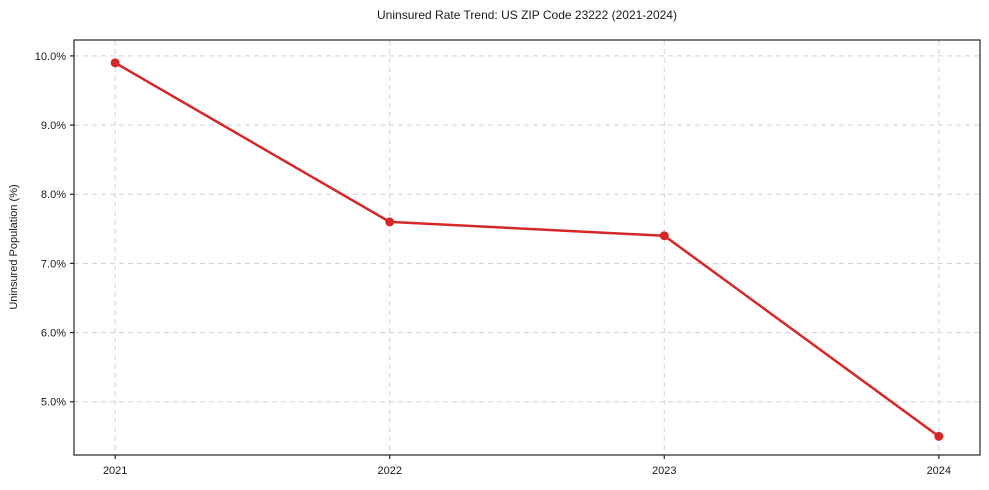 The height and width of the screenshot is (490, 989). I want to click on x-tick-label: 2021, so click(115, 471).